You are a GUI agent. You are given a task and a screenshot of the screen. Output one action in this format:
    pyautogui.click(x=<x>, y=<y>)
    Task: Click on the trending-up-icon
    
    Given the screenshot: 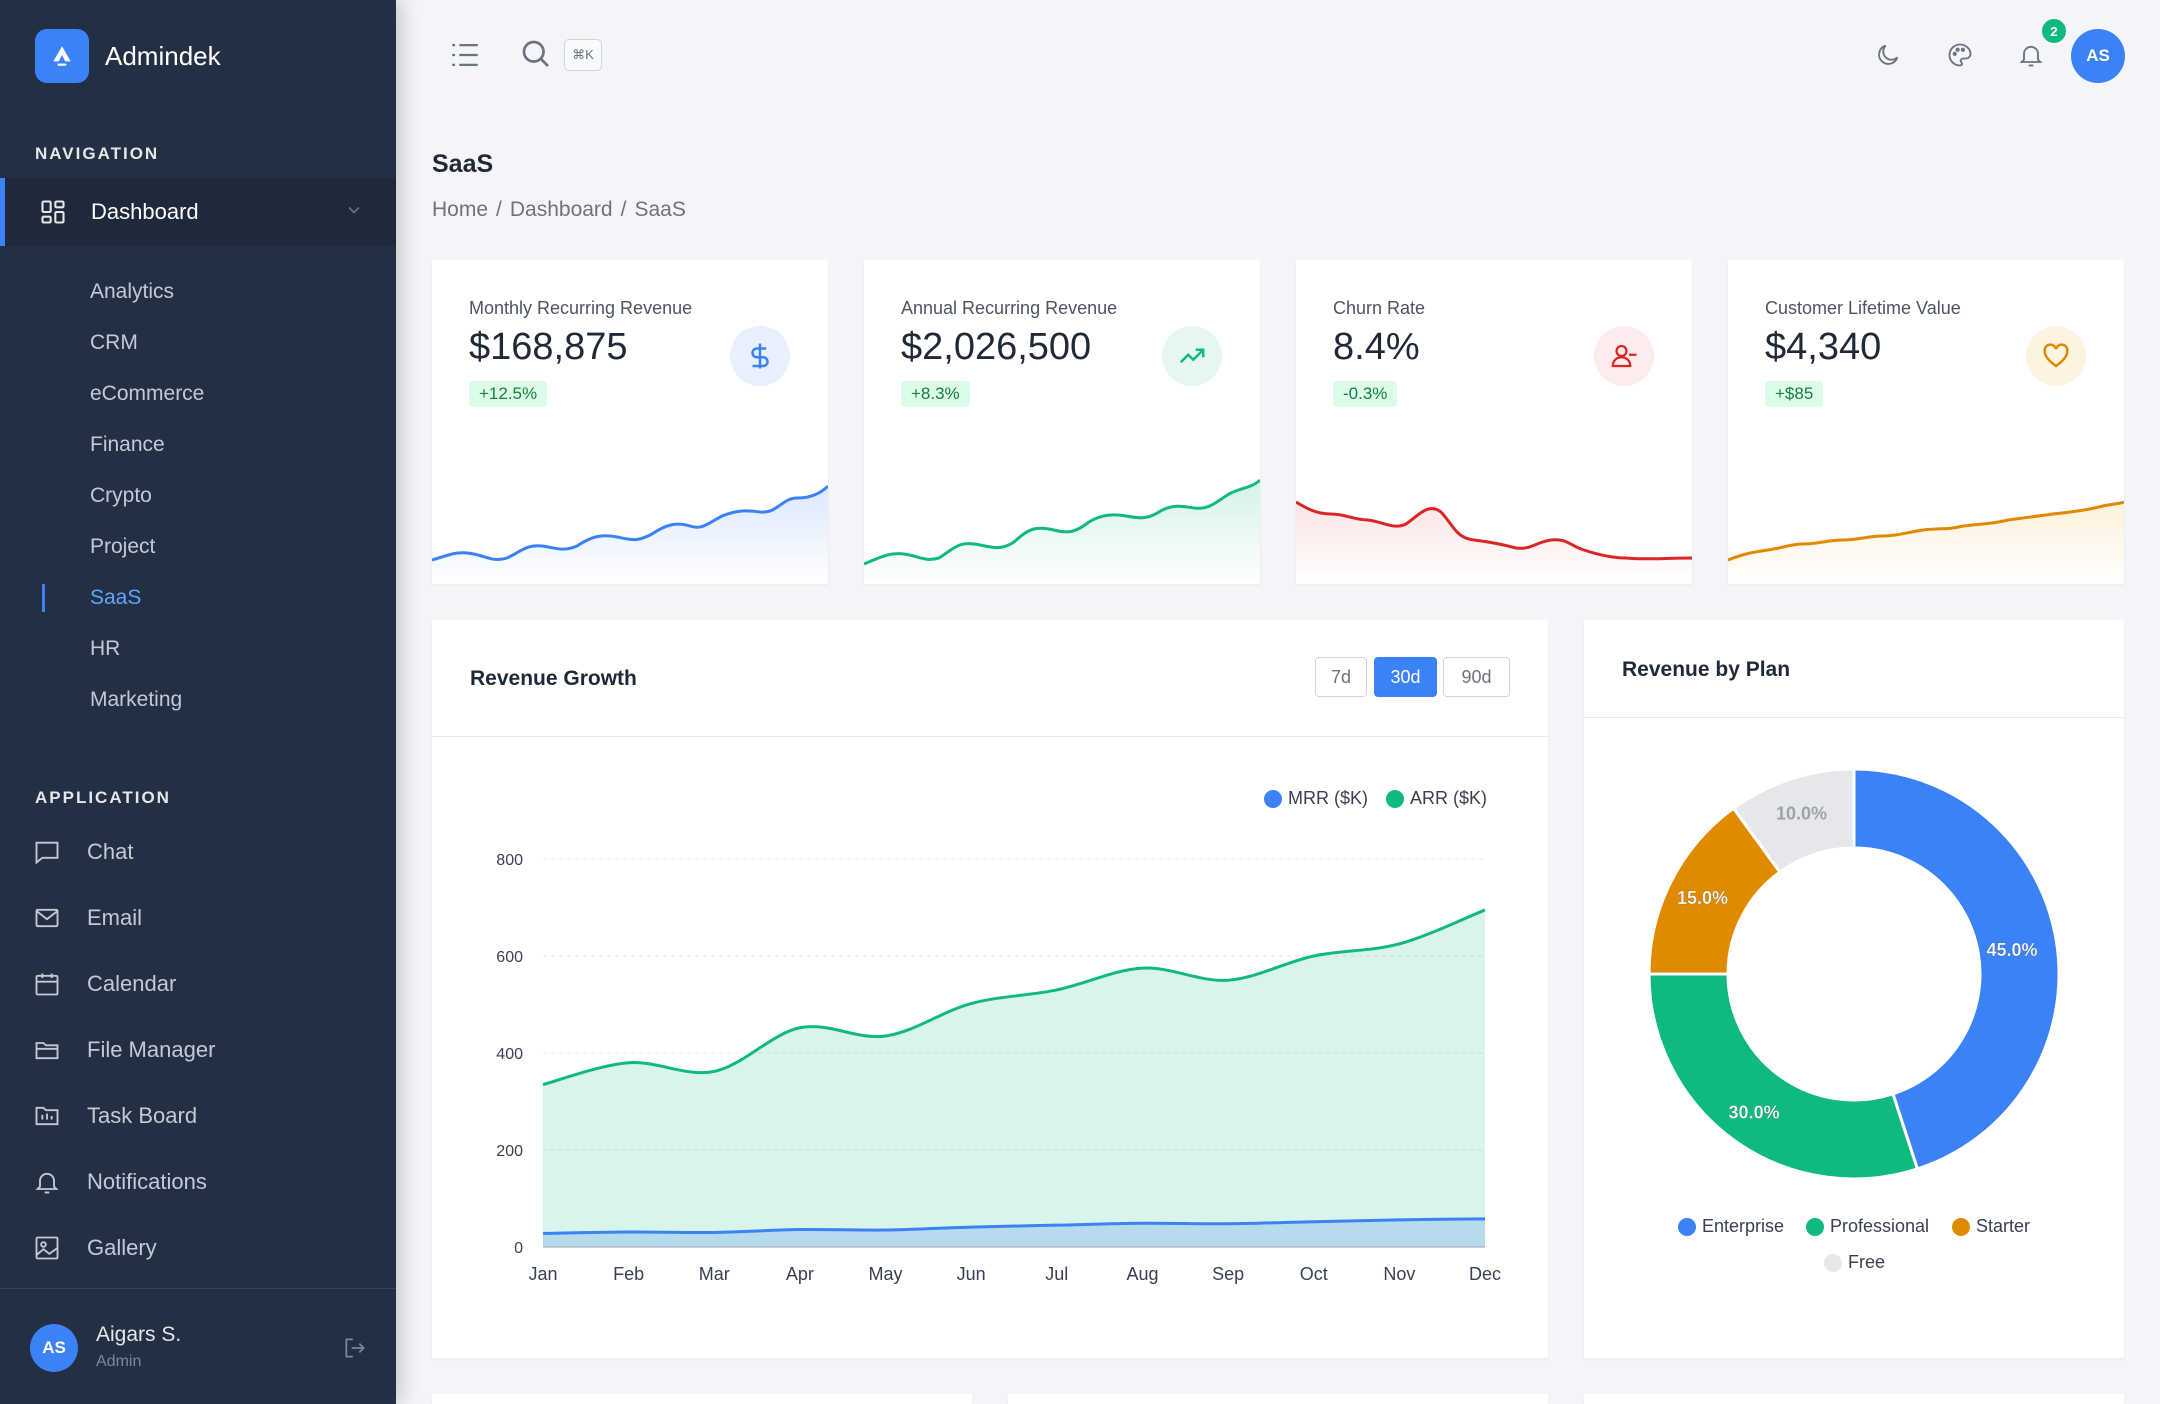 What is the action you would take?
    pyautogui.click(x=1192, y=356)
    